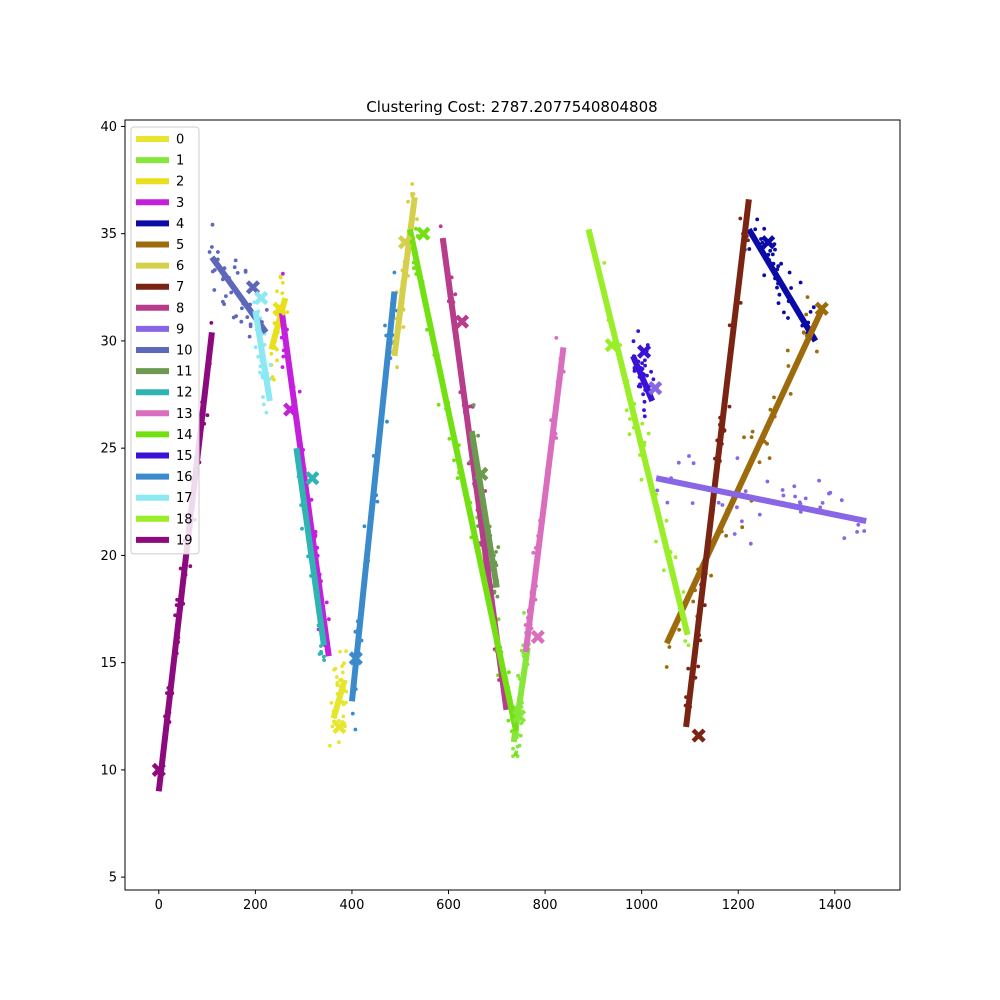 The width and height of the screenshot is (1000, 1000). What do you see at coordinates (643, 378) in the screenshot?
I see `cluster-15-line` at bounding box center [643, 378].